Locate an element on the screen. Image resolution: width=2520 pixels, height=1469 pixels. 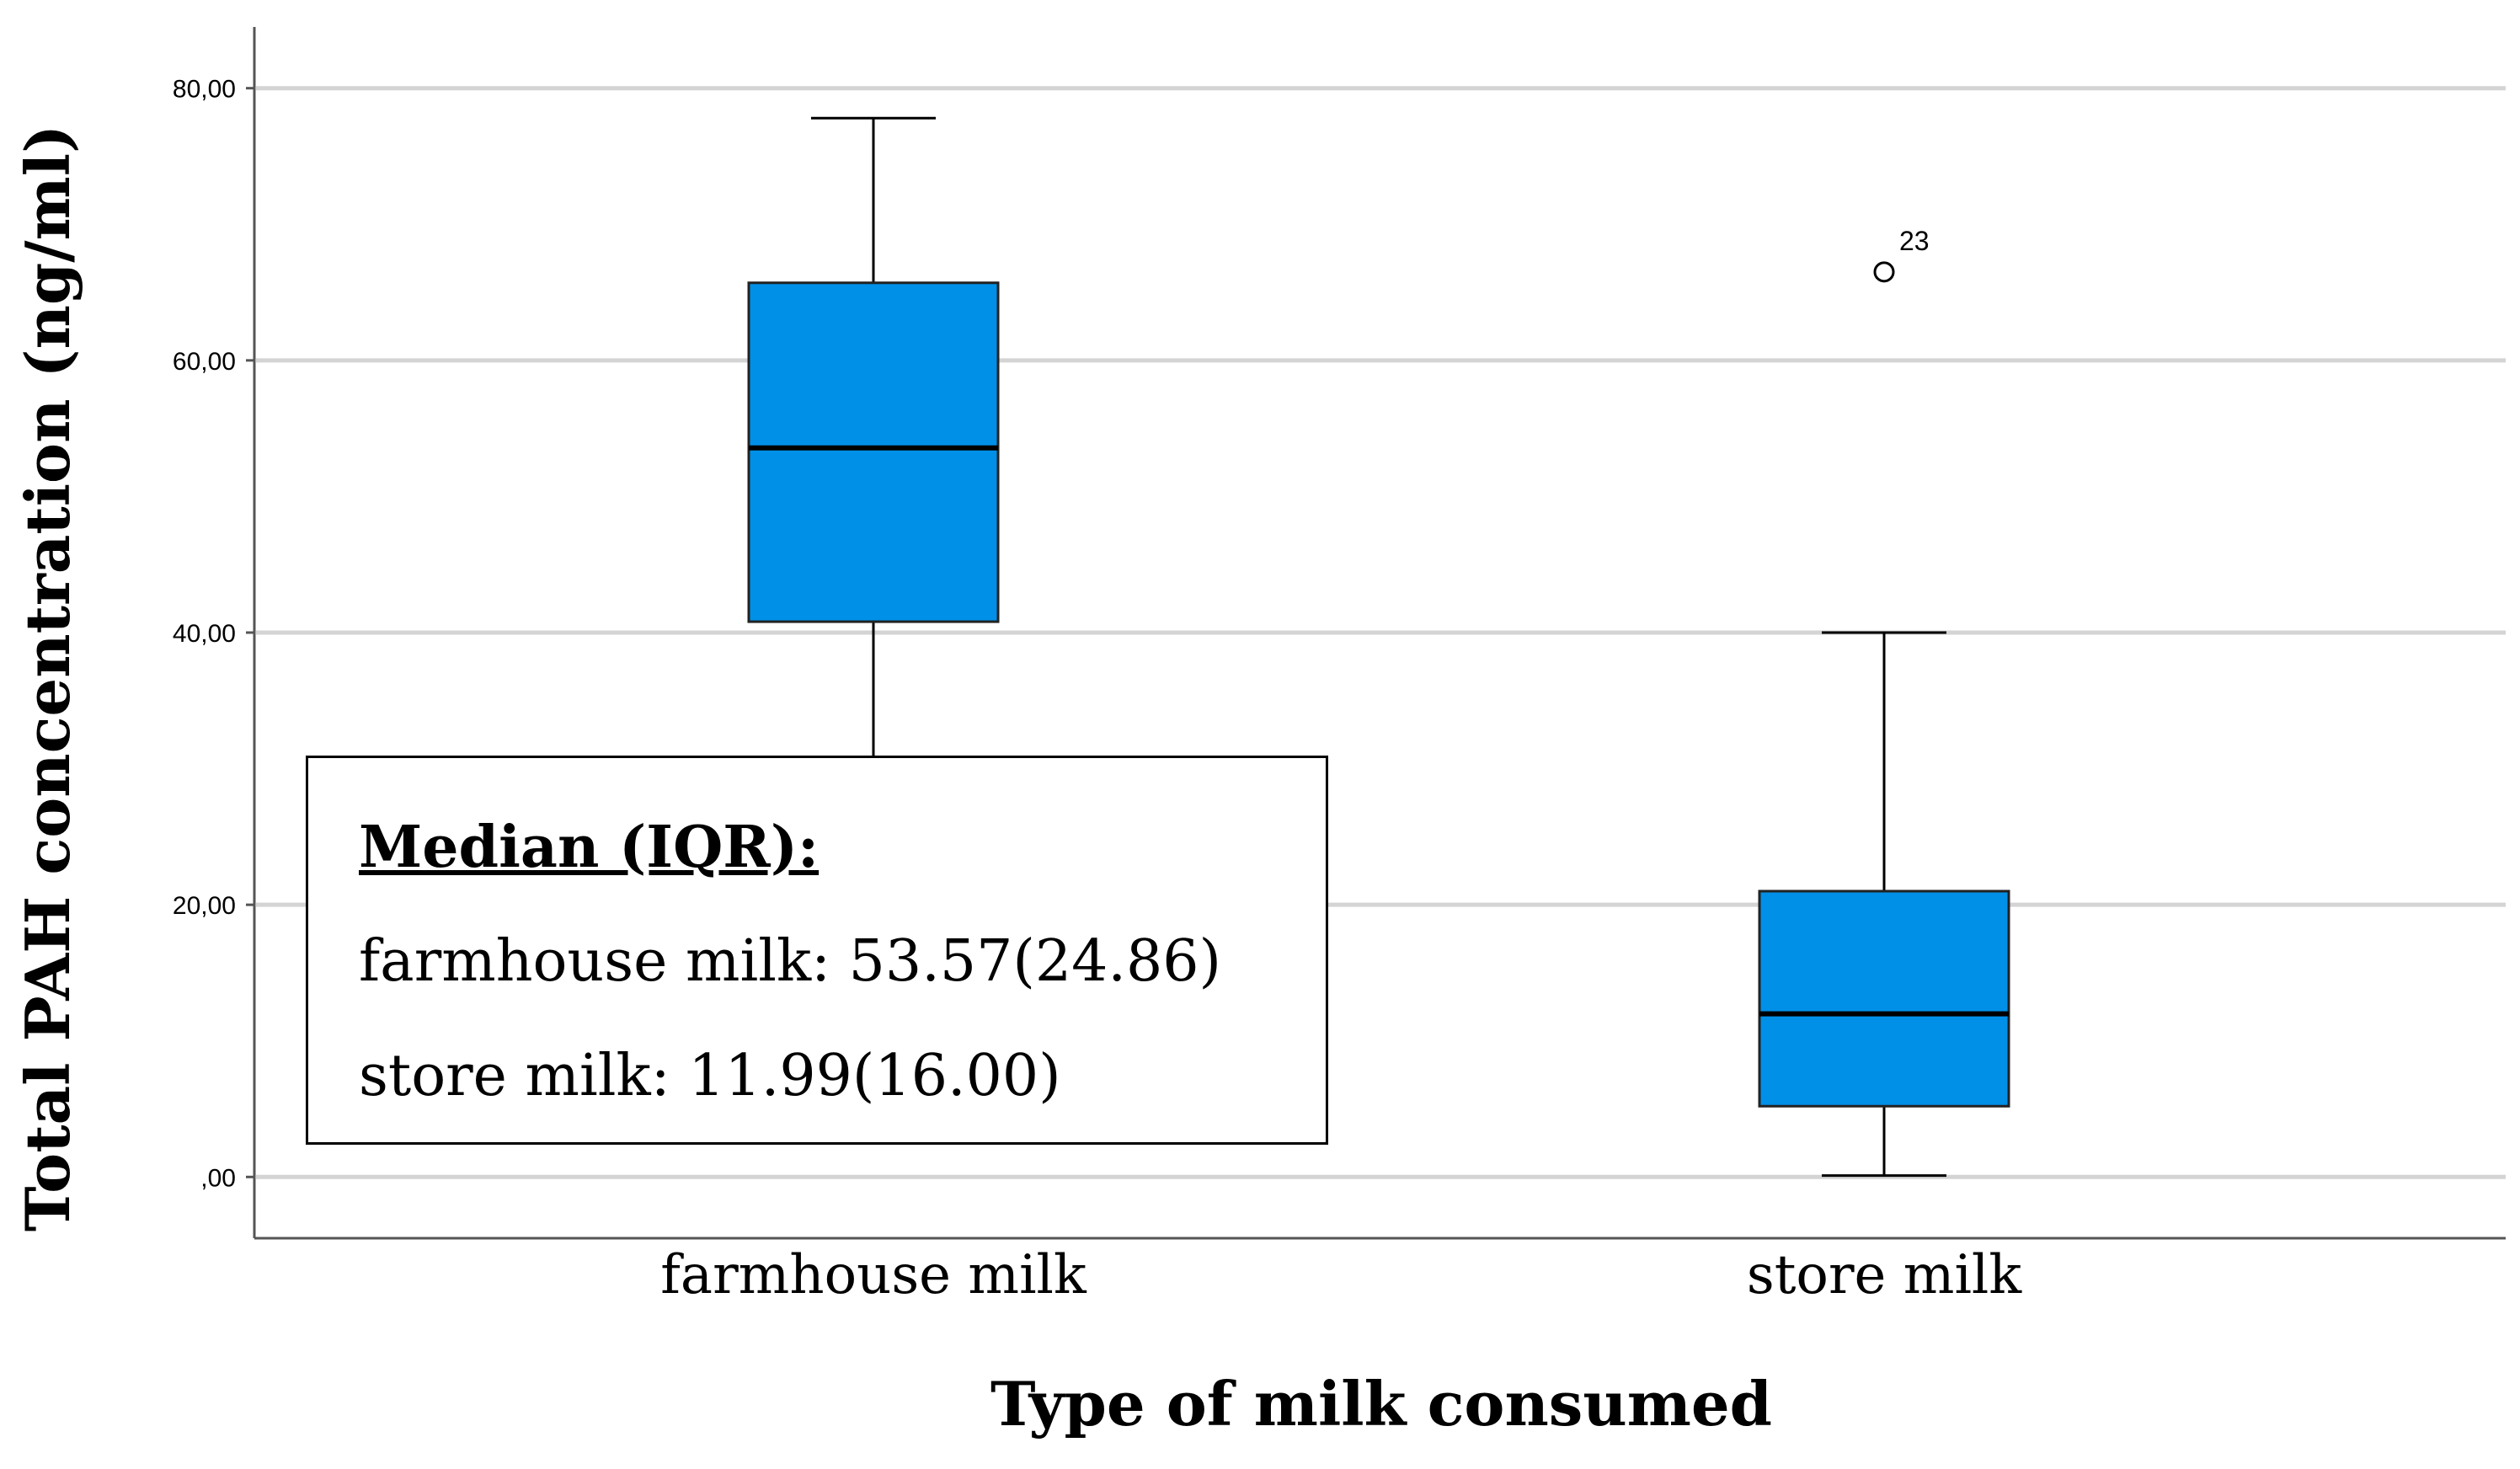
y-tick-label-1: 20,00 is located at coordinates (204, 906).